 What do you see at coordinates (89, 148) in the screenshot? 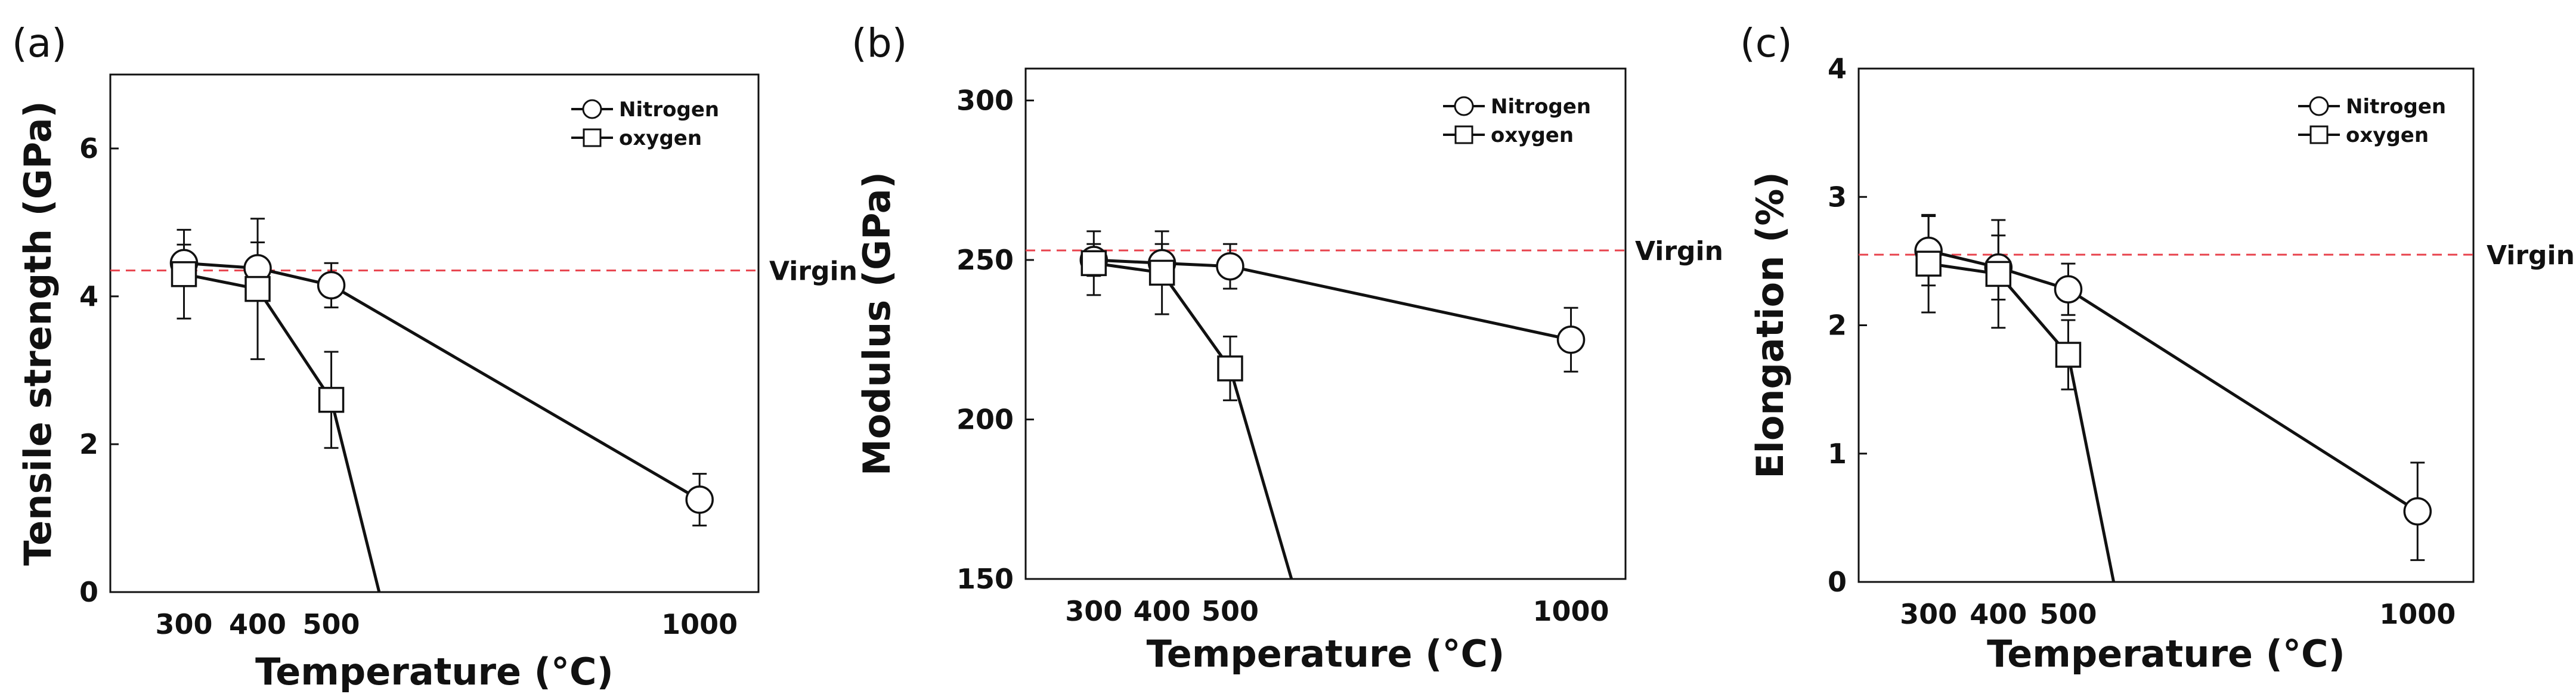
I see `y-tick-label: 6` at bounding box center [89, 148].